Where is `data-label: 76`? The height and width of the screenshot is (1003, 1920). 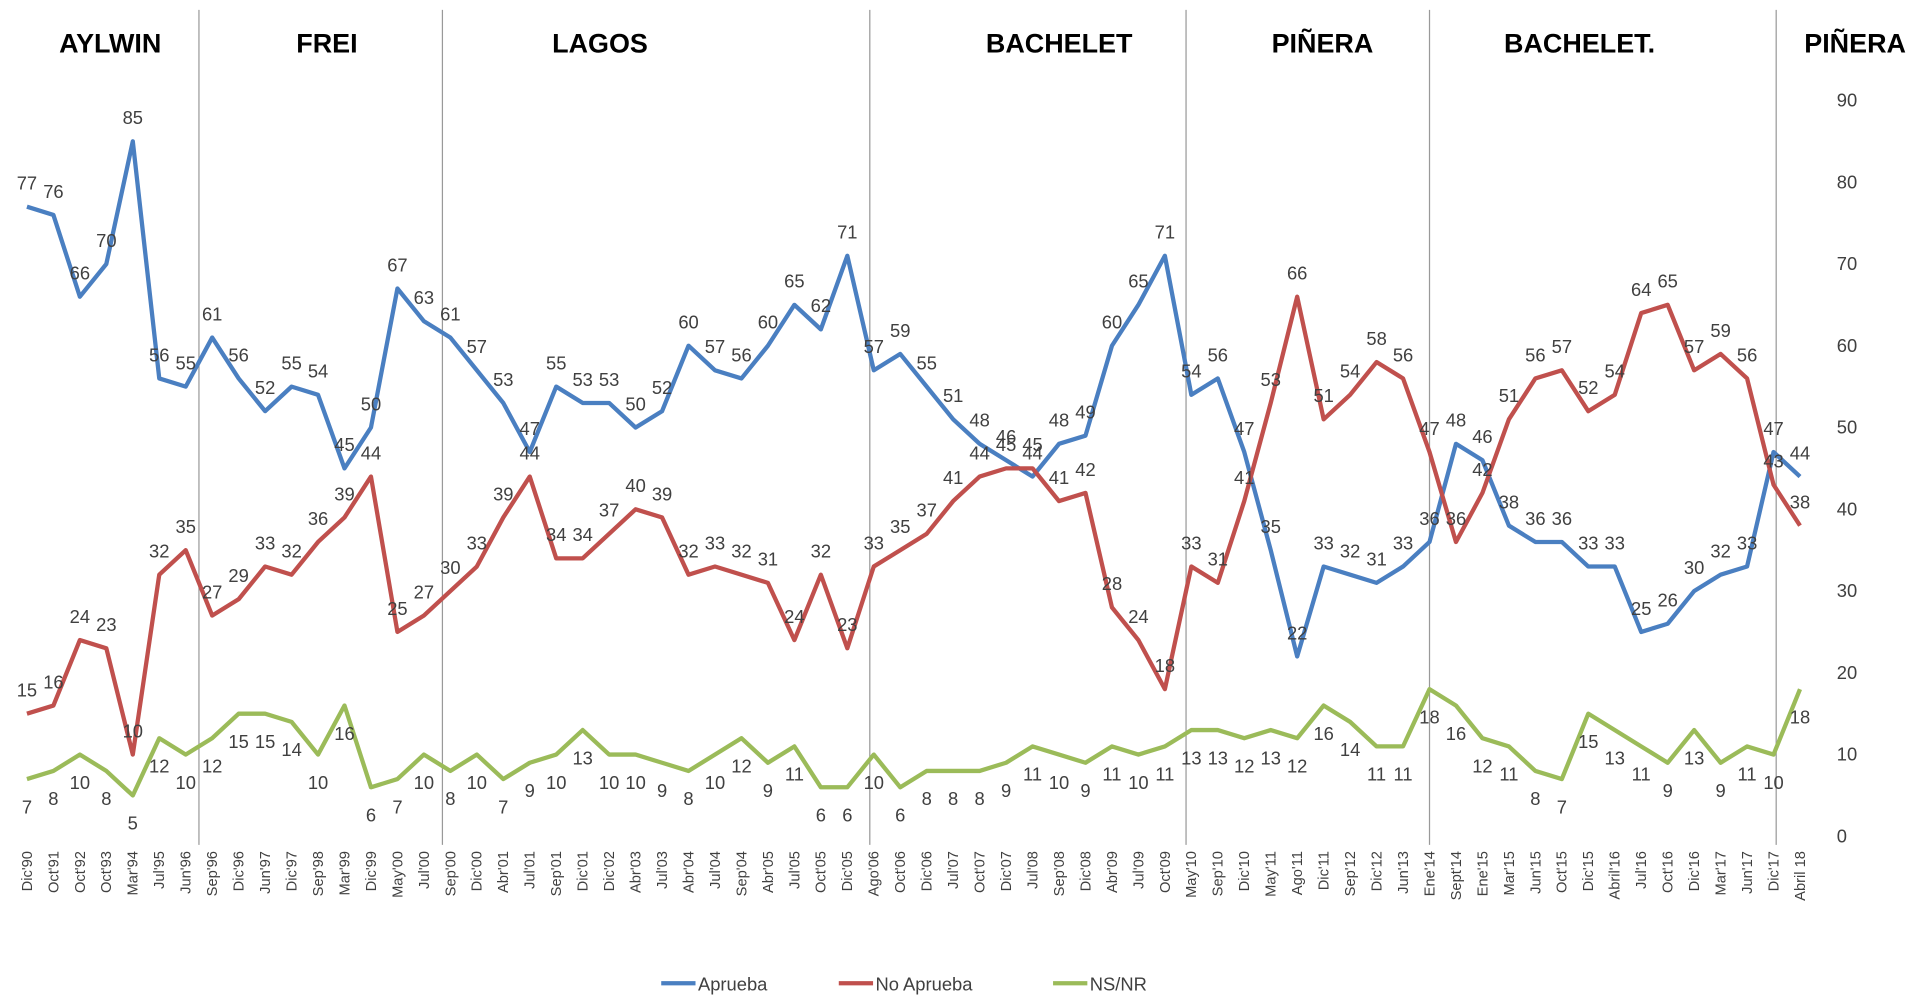
data-label: 76 is located at coordinates (53, 191).